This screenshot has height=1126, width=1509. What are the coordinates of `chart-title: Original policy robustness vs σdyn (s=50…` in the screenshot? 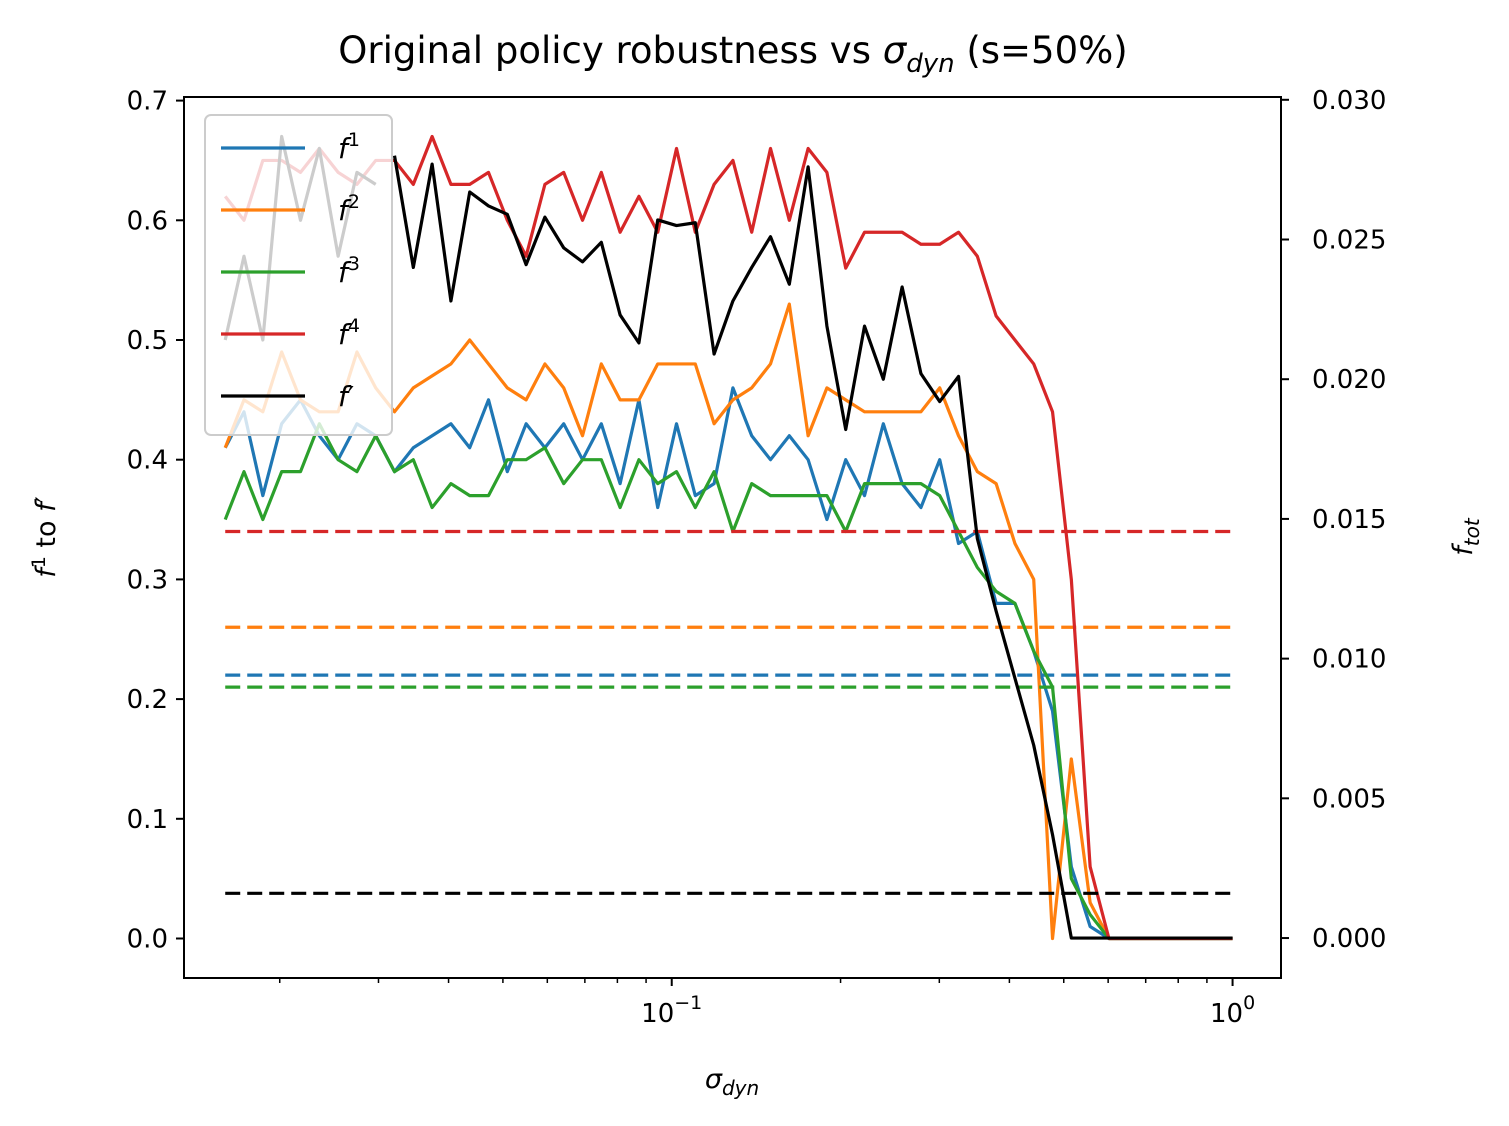 It's located at (732, 54).